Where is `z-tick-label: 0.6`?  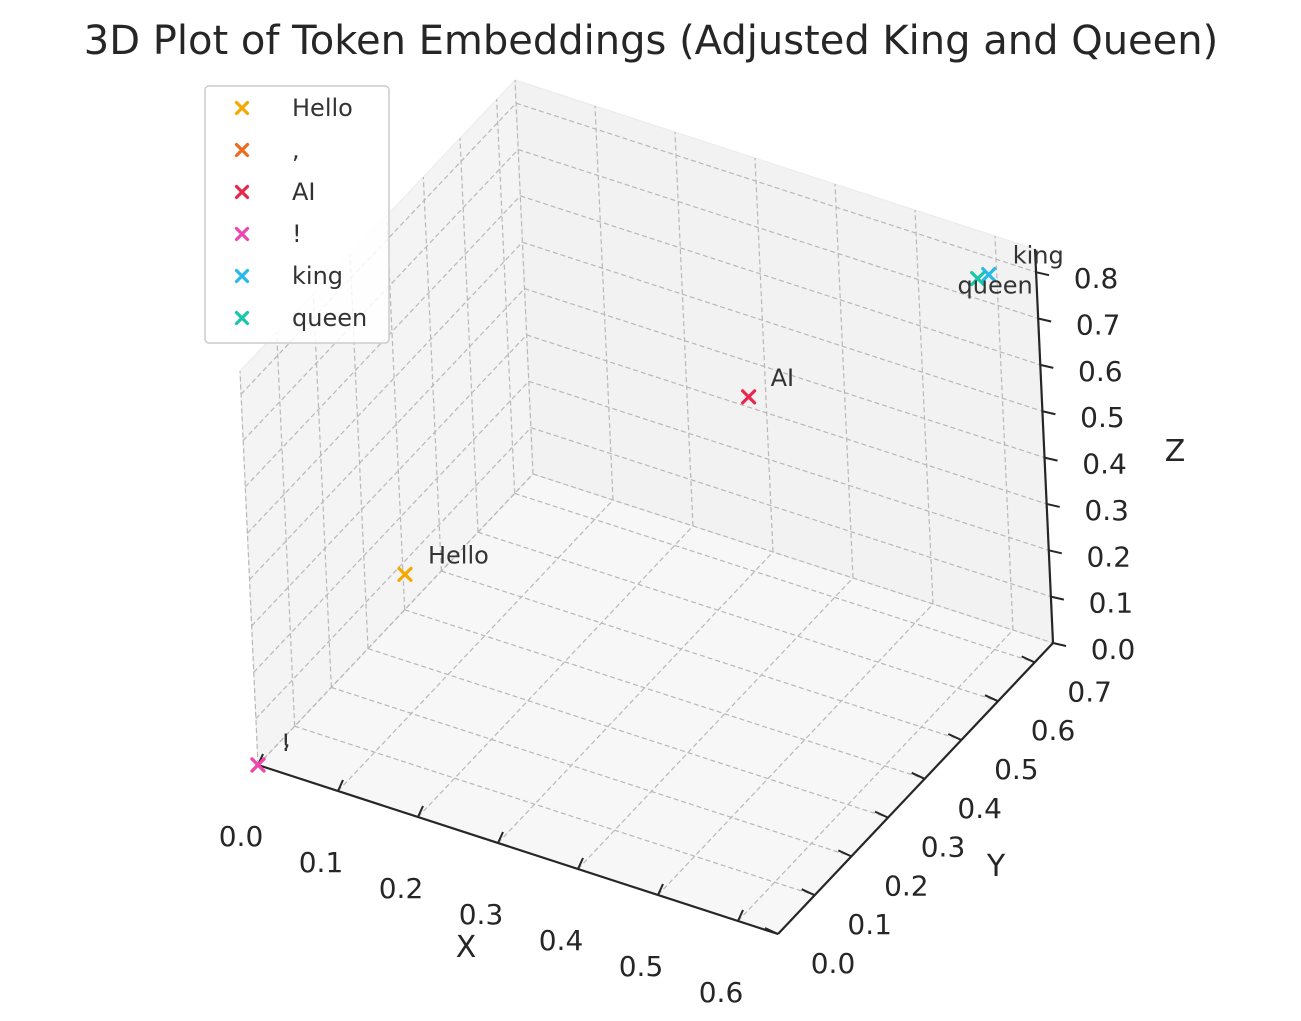 z-tick-label: 0.6 is located at coordinates (1100, 371).